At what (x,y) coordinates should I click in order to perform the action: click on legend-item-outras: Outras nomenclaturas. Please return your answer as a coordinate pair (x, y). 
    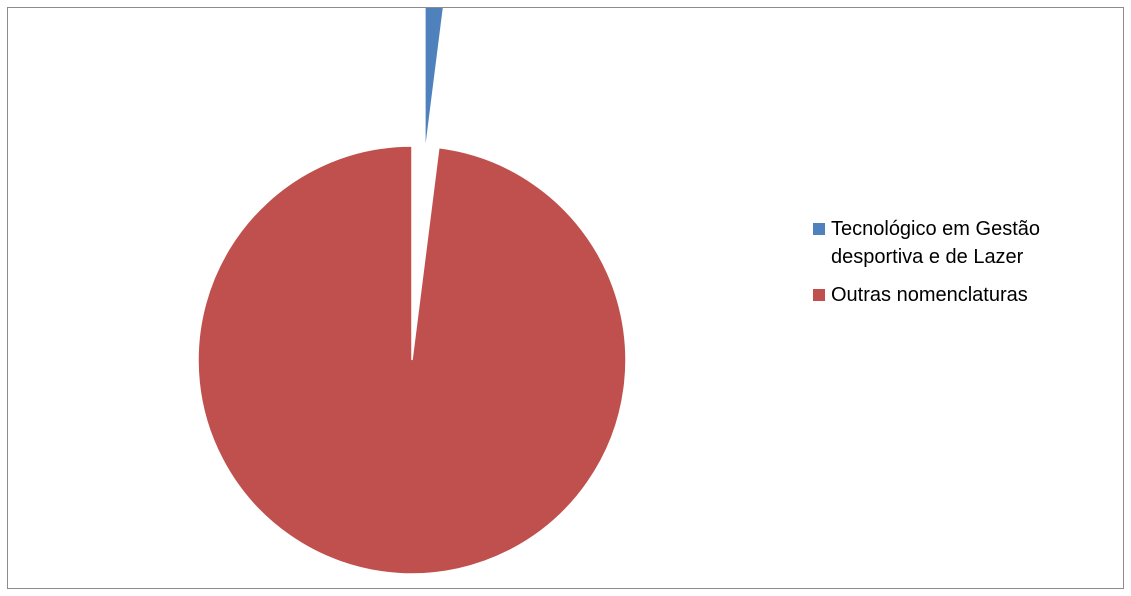
    Looking at the image, I should click on (963, 295).